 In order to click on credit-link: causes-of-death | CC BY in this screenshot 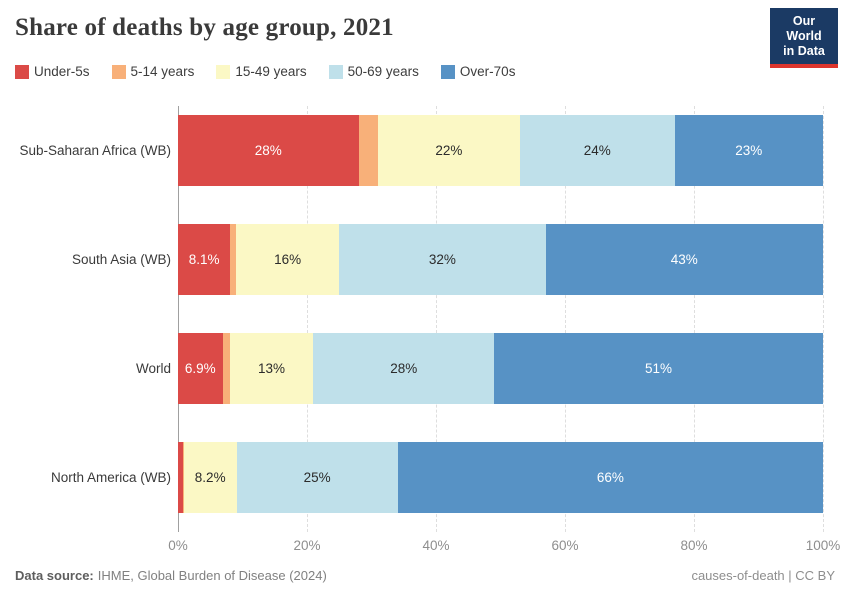, I will do `click(763, 575)`.